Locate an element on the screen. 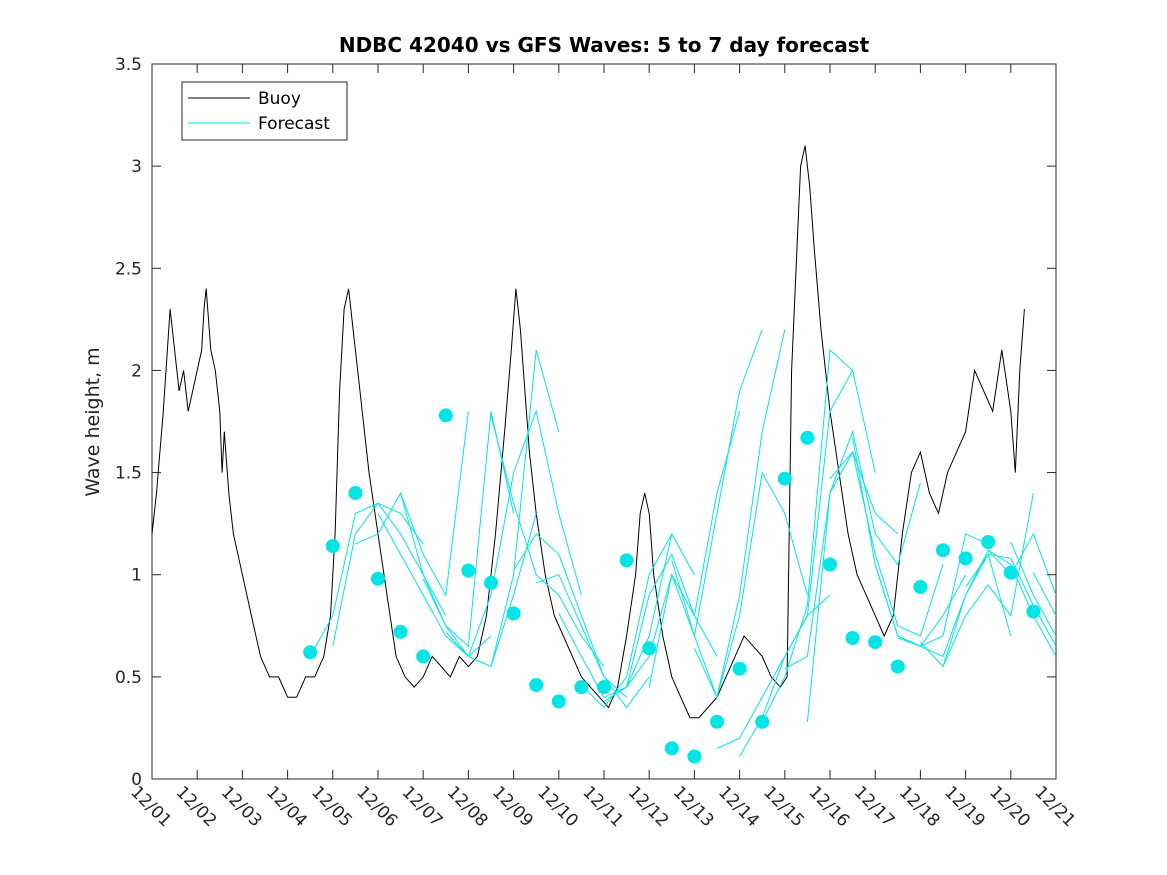 Image resolution: width=1167 pixels, height=875 pixels. legend: Buoy Forecast is located at coordinates (264, 111).